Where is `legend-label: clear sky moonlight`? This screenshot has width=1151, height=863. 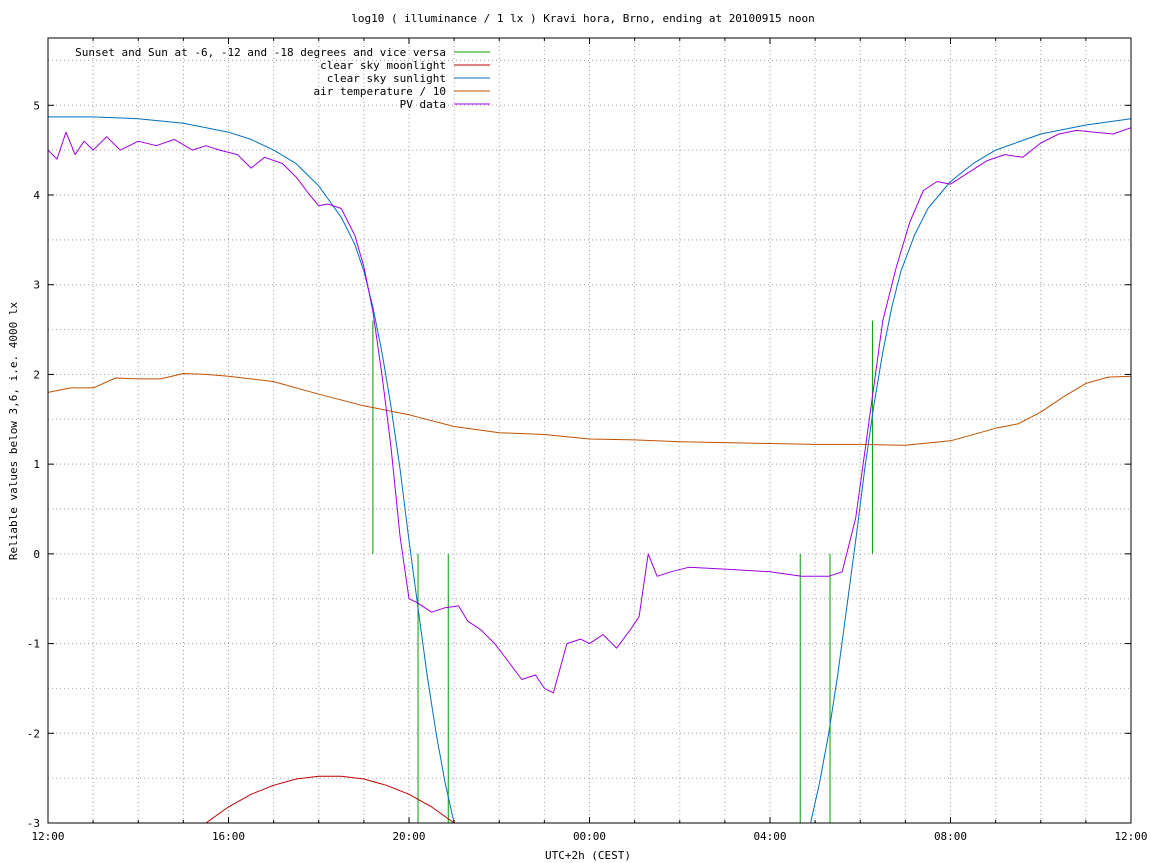 legend-label: clear sky moonlight is located at coordinates (383, 65).